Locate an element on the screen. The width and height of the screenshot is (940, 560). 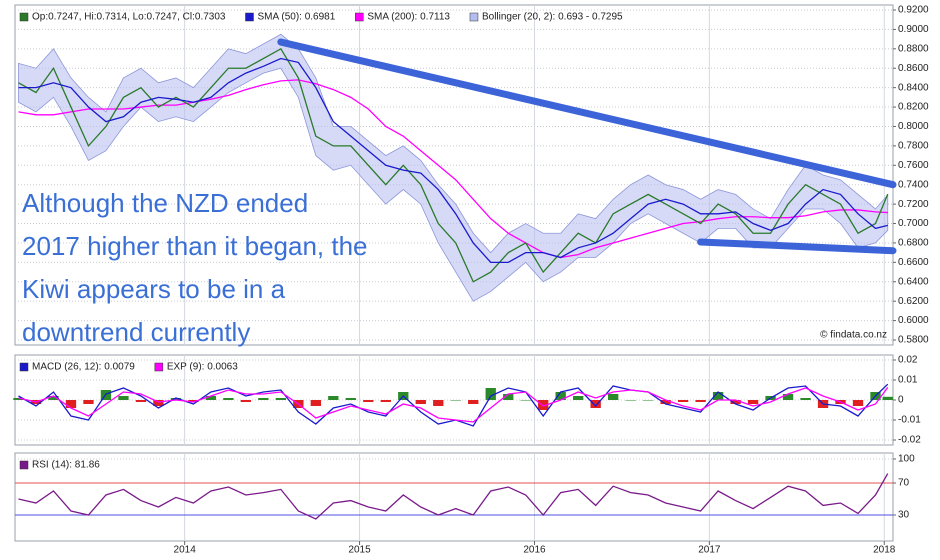
annotation: downtrend currently is located at coordinates (136, 332).